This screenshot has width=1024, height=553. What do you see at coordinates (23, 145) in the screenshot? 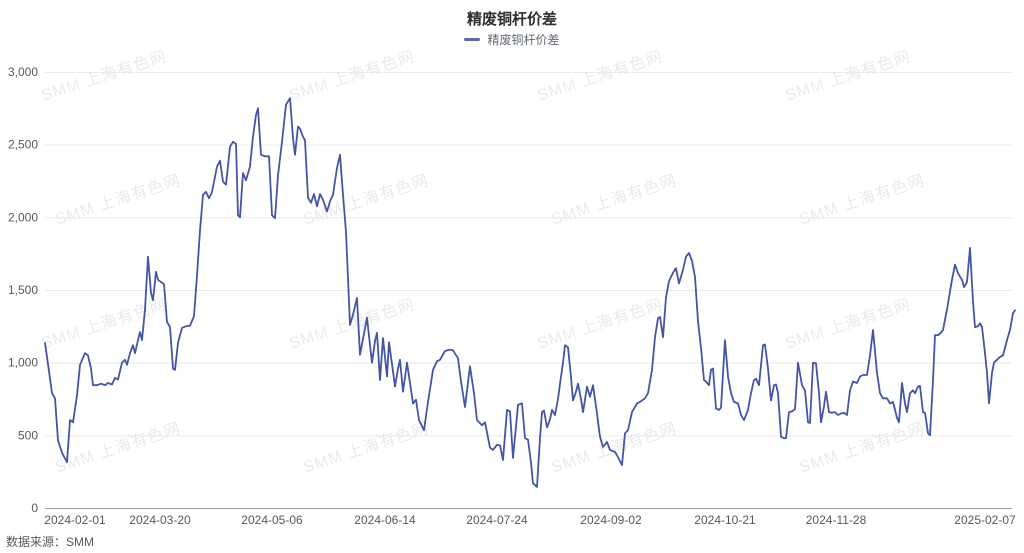
I see `y-axis-label: 2,500` at bounding box center [23, 145].